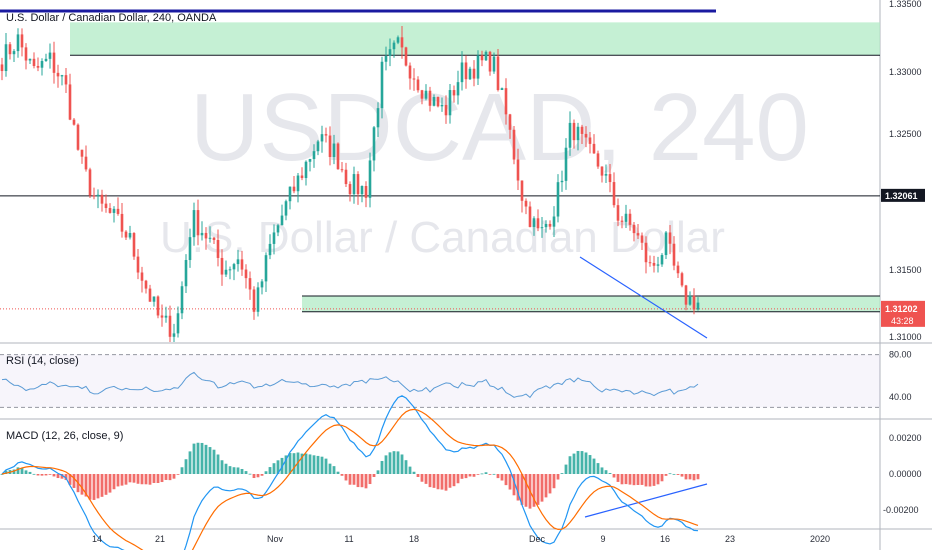 The height and width of the screenshot is (550, 932). I want to click on time-tick: 21, so click(160, 539).